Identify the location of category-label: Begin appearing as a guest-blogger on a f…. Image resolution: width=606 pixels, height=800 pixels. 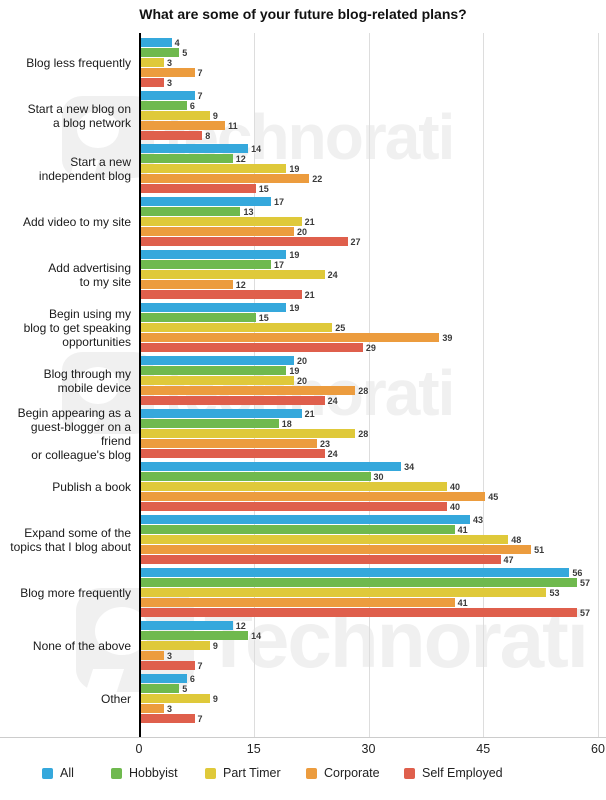
(70, 433).